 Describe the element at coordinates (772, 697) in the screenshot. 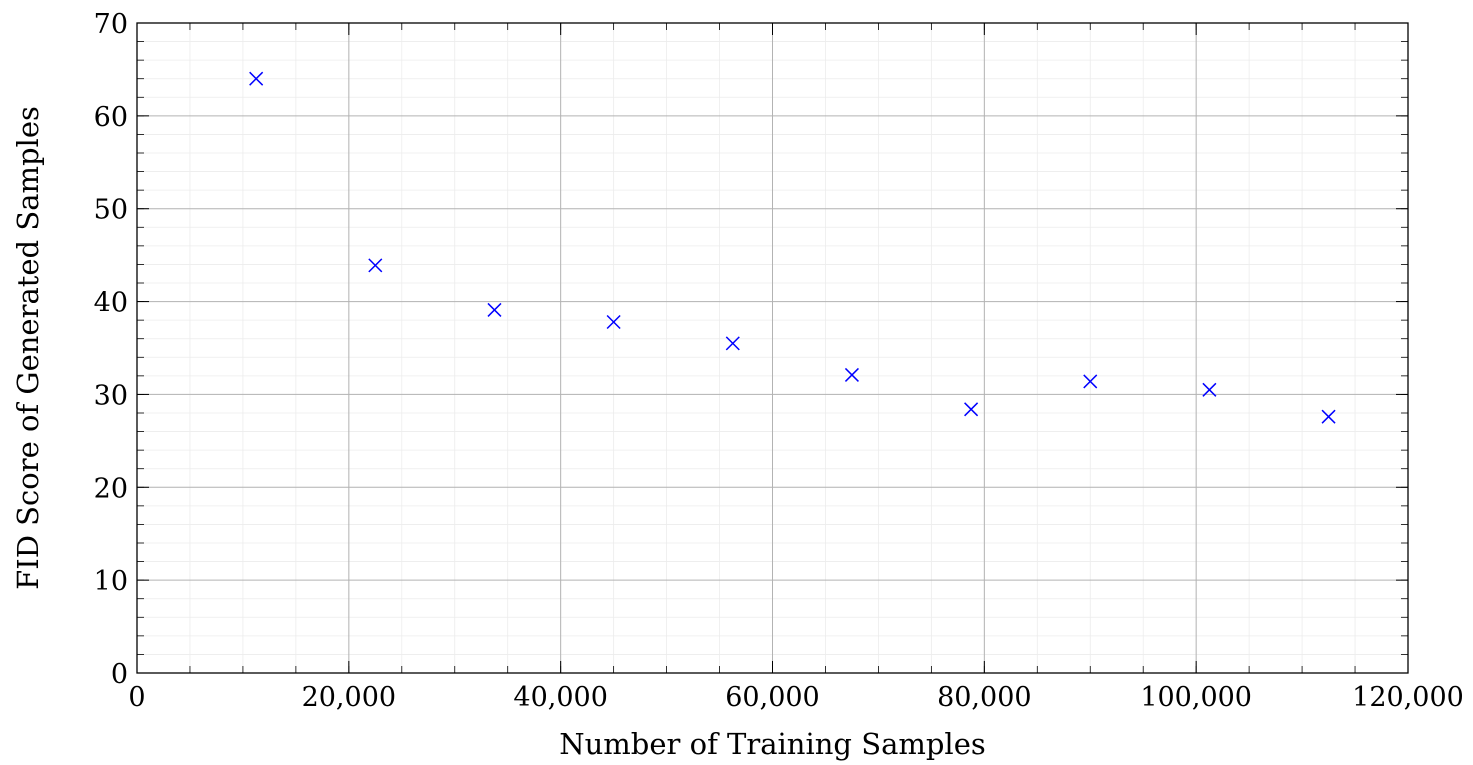

I see `x-tick-label: 60,000` at that location.